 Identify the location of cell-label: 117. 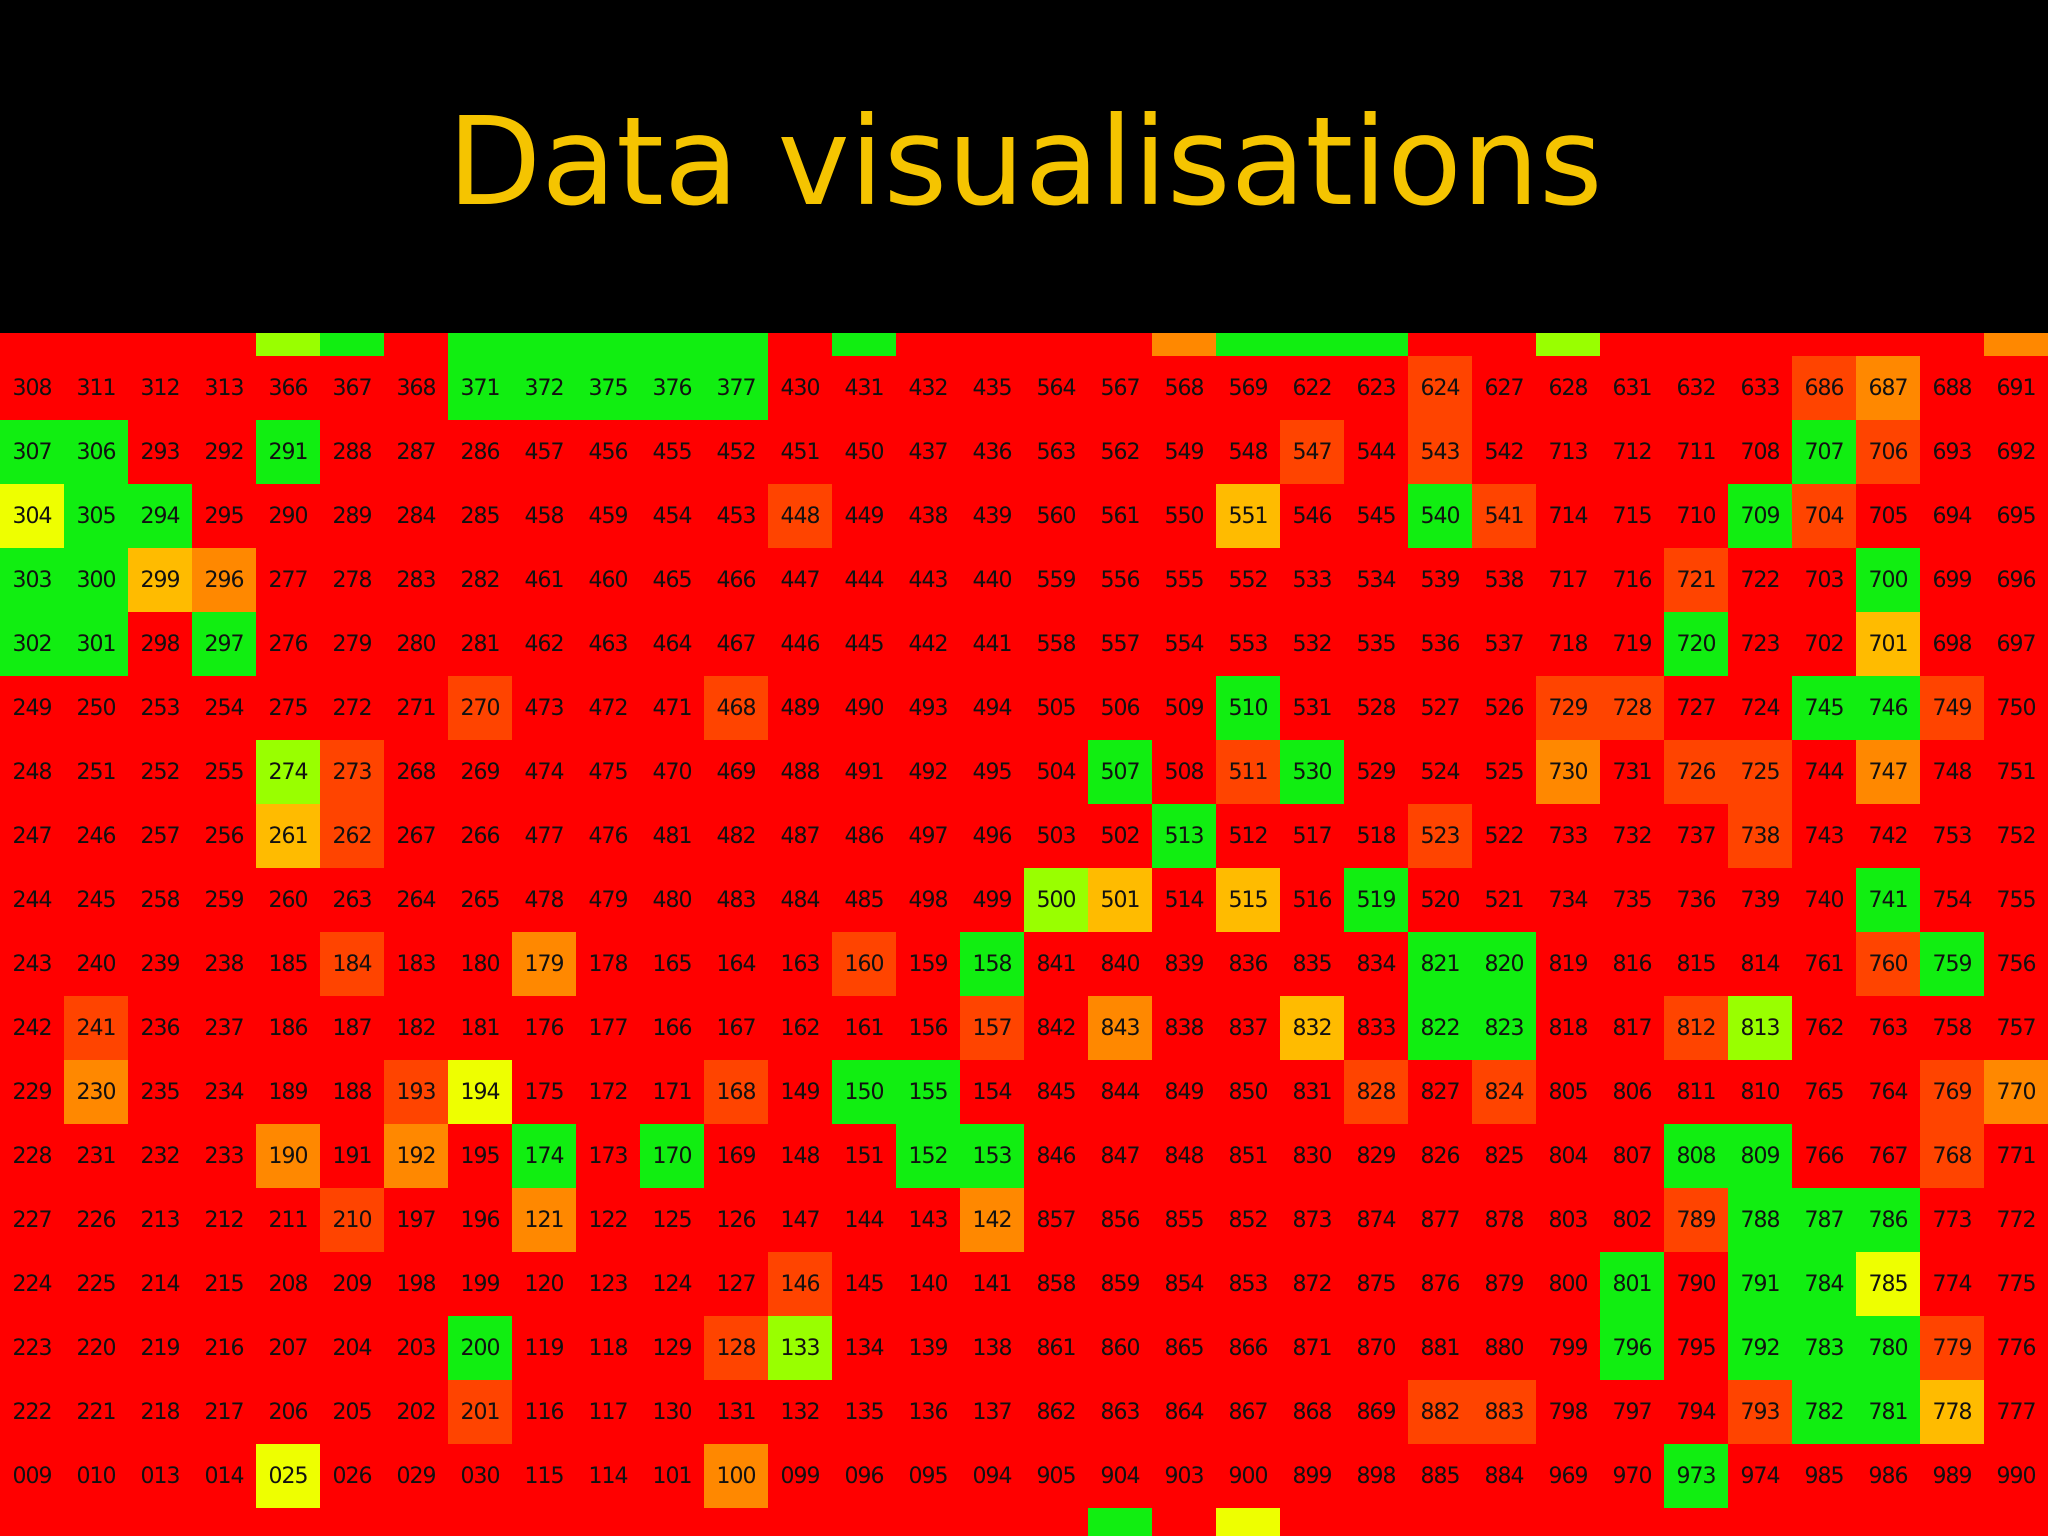
(608, 1412).